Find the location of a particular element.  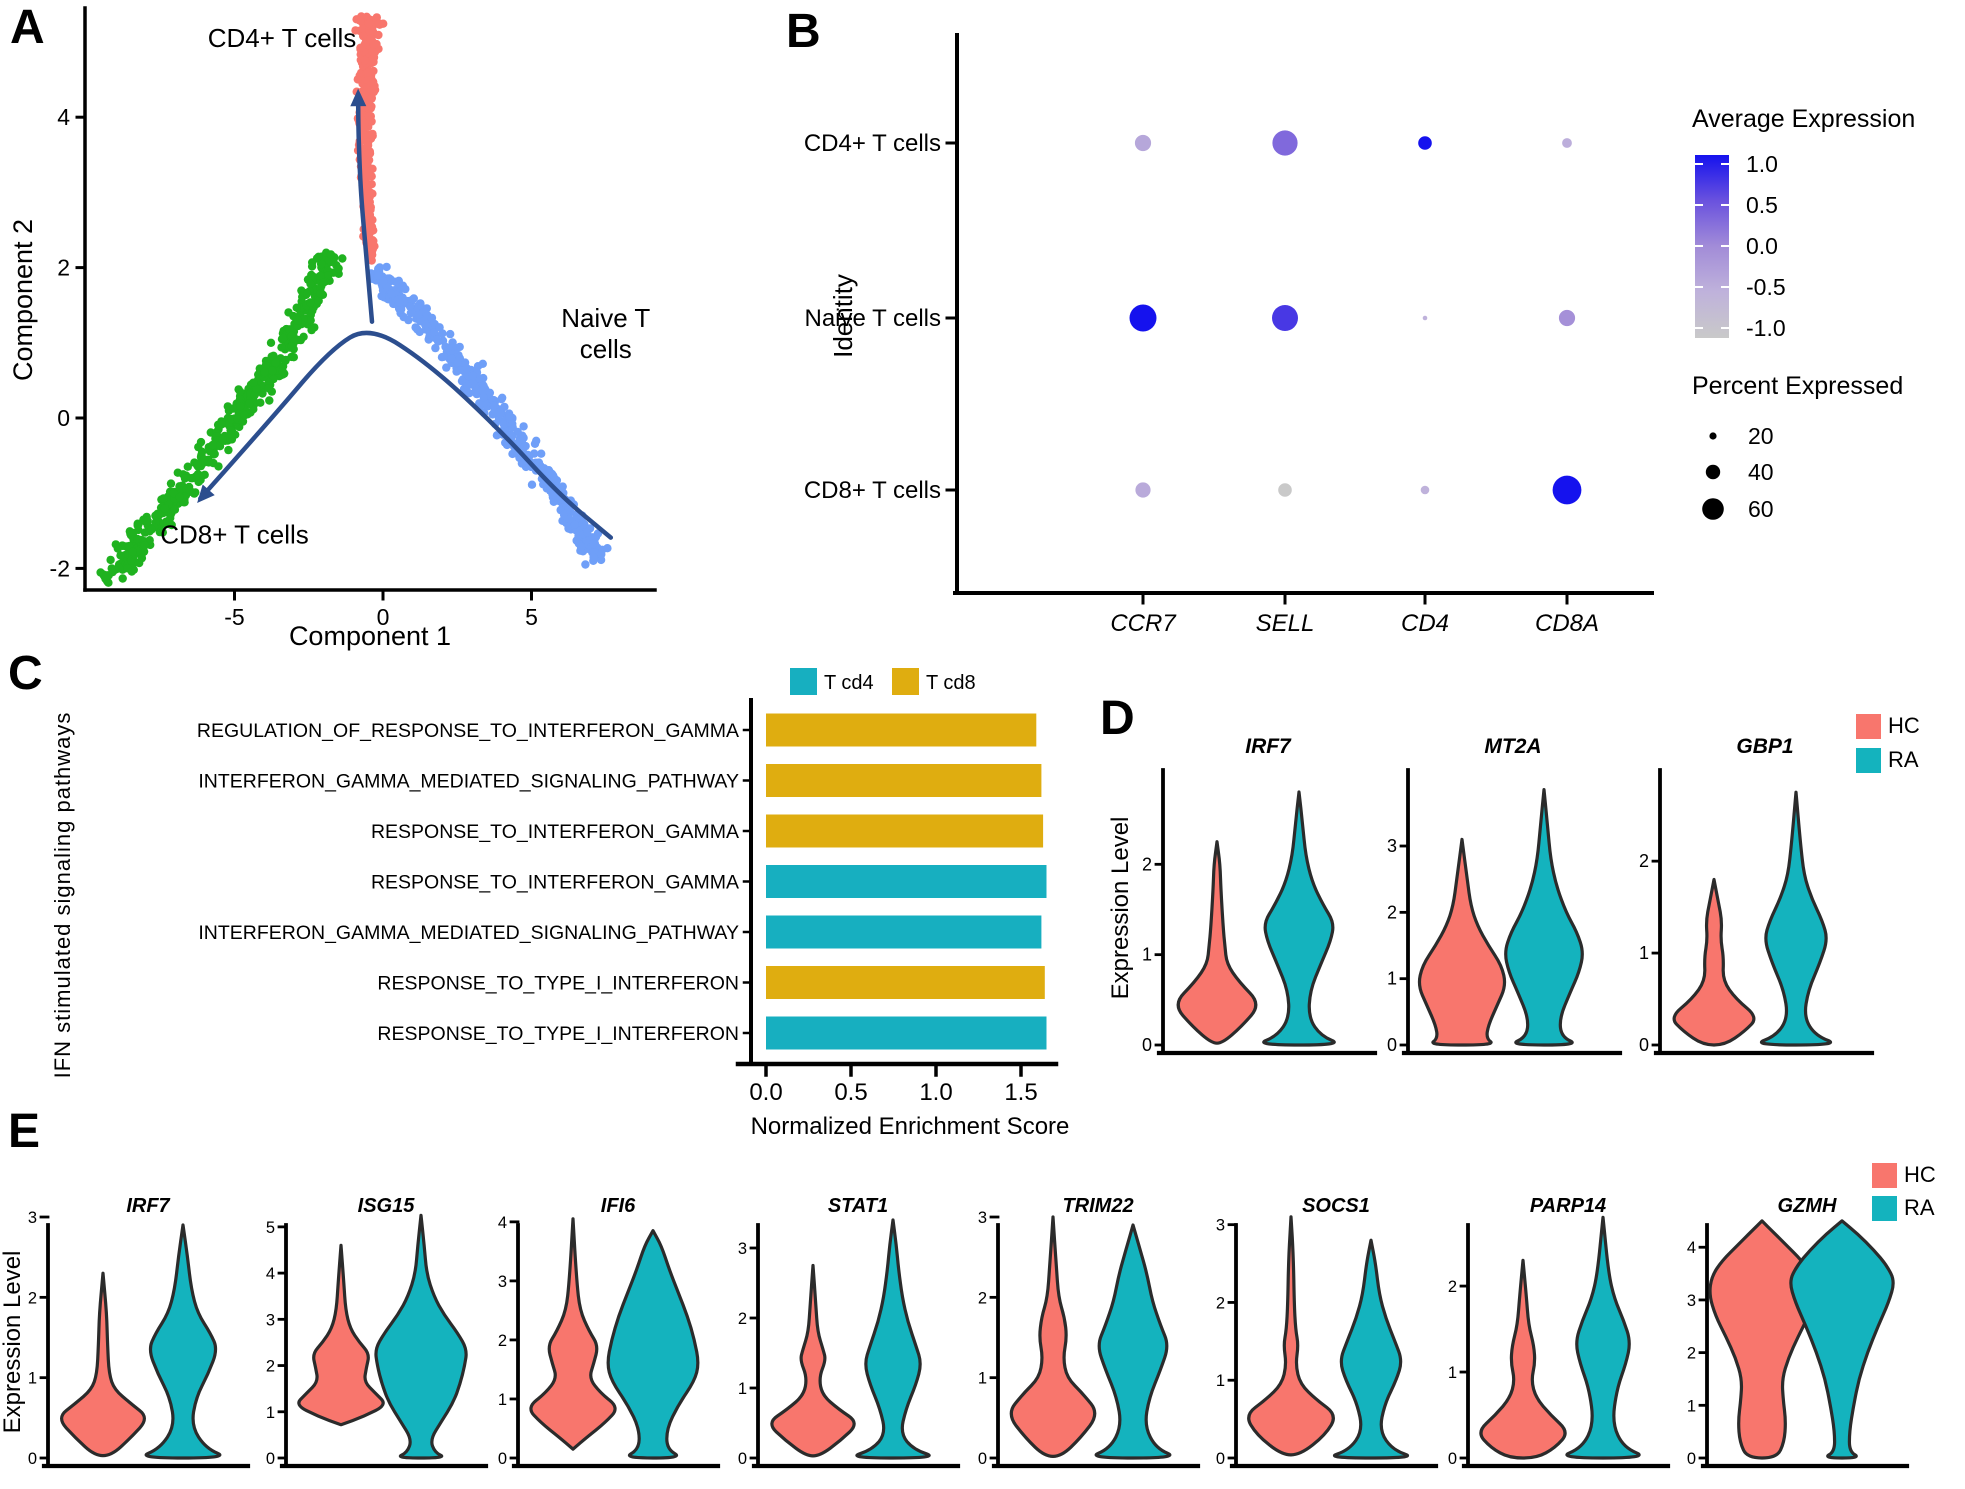

percent-legend-label: 60 is located at coordinates (1761, 509).